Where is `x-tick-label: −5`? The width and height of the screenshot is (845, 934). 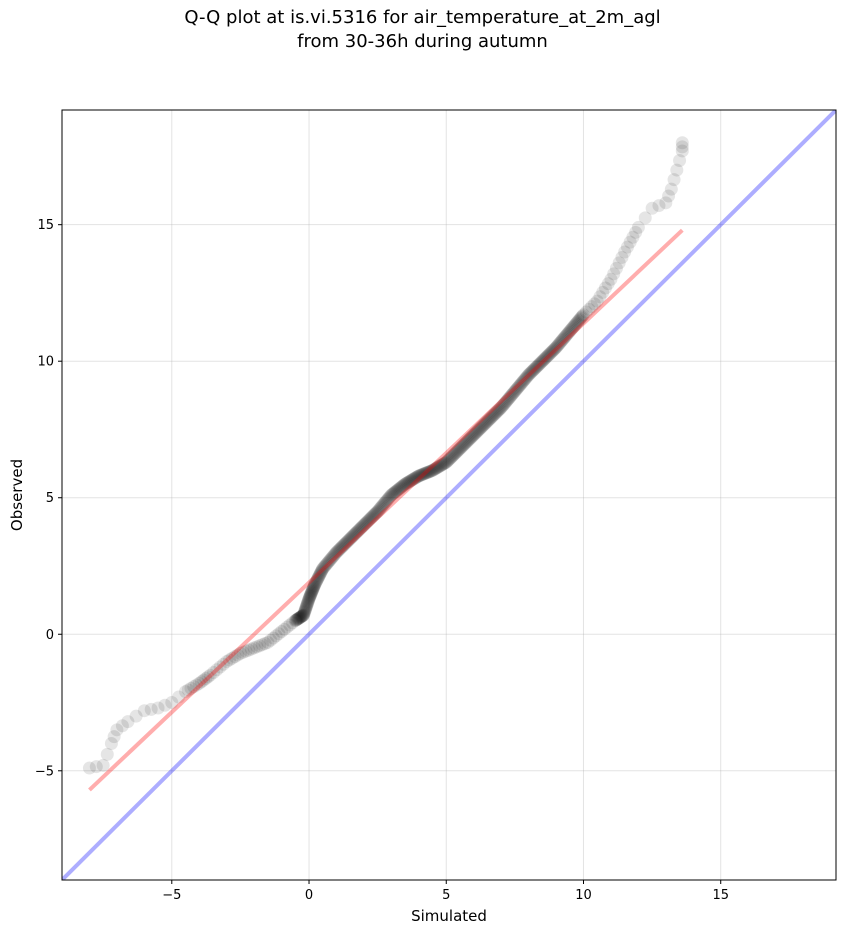
x-tick-label: −5 is located at coordinates (171, 895).